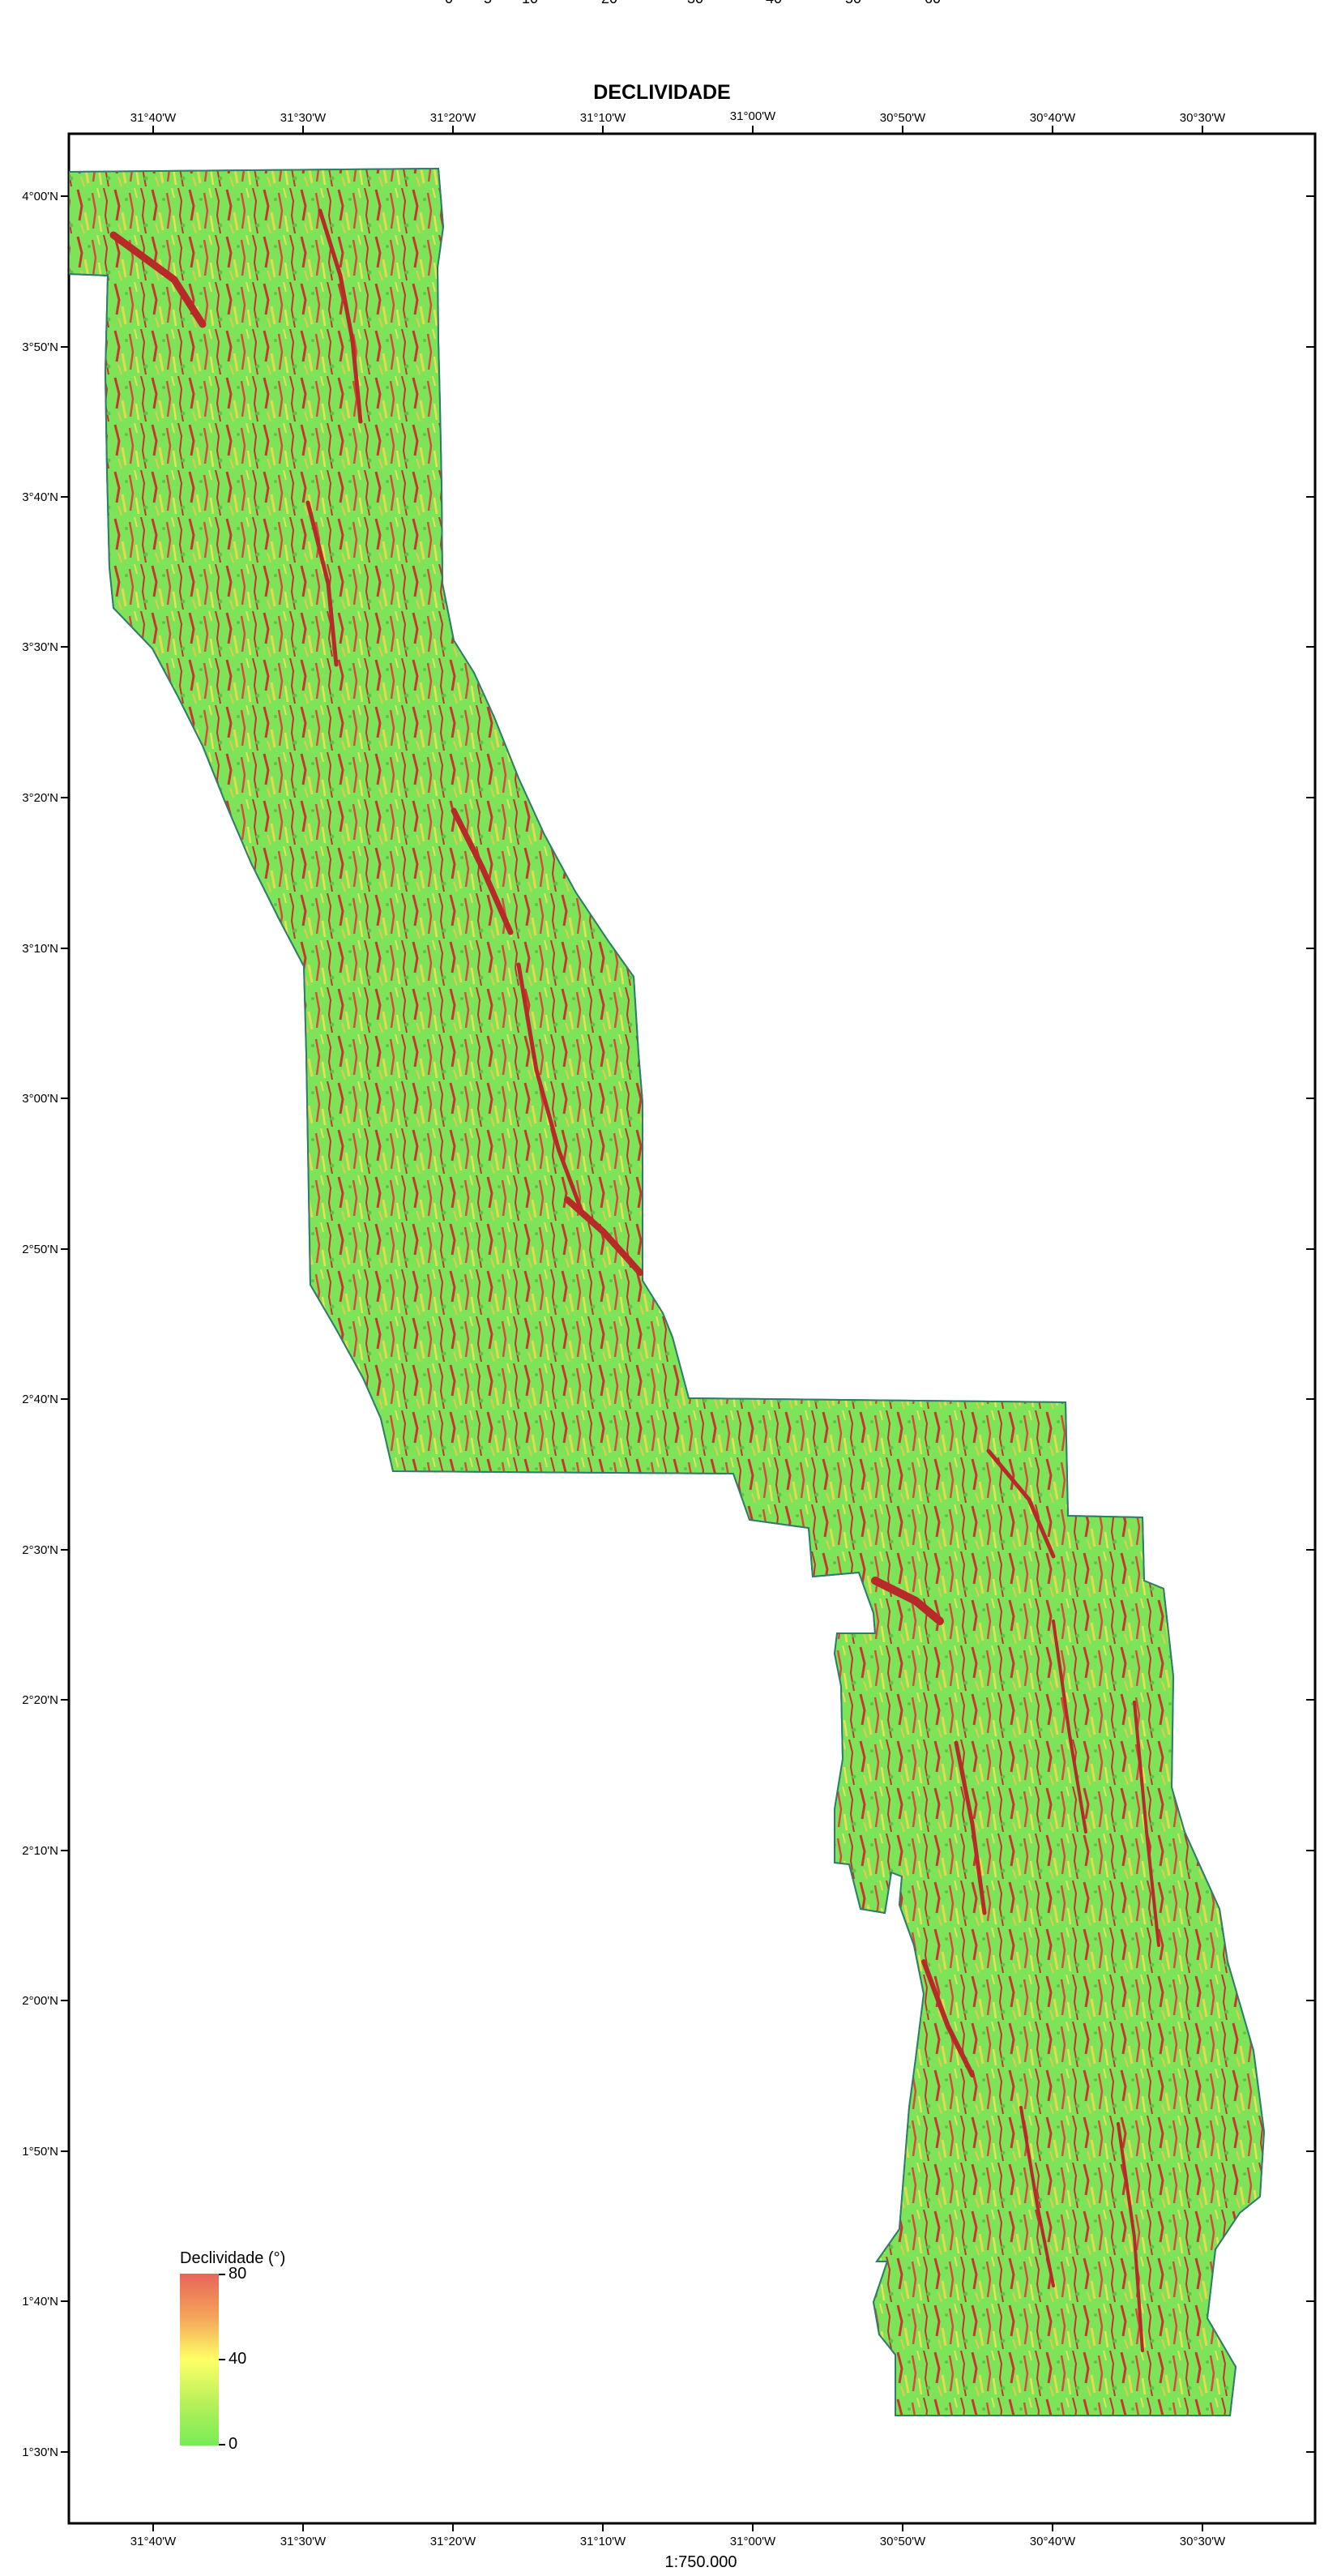 This screenshot has height=2576, width=1324. Describe the element at coordinates (1203, 118) in the screenshot. I see `lon-label-top: 30°30'W` at that location.